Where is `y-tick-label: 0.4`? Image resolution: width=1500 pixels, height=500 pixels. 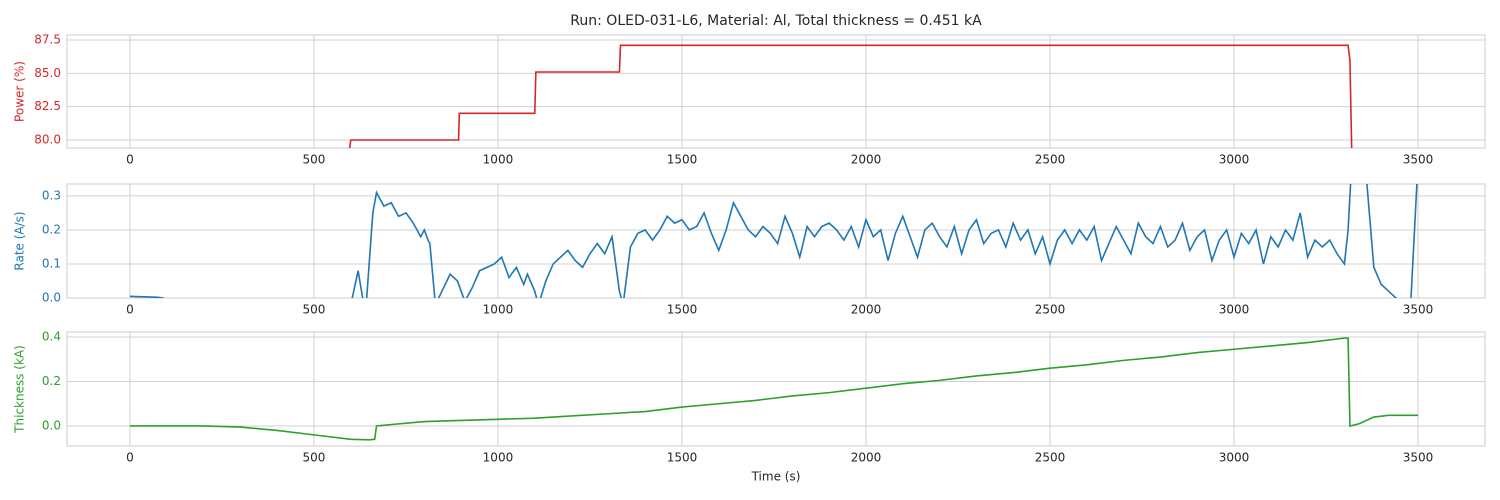
y-tick-label: 0.4 is located at coordinates (51, 337).